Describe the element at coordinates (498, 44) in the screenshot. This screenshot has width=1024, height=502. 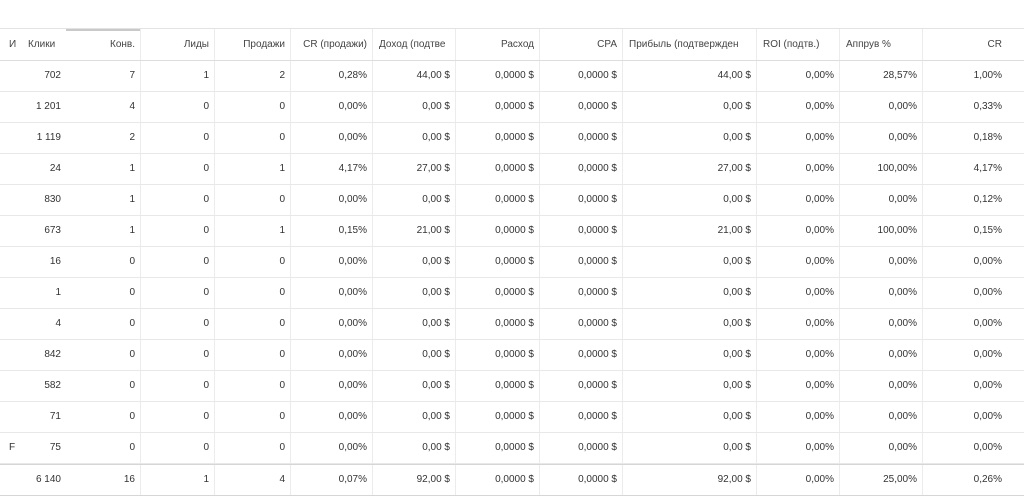
I see `header-expense: Расход` at that location.